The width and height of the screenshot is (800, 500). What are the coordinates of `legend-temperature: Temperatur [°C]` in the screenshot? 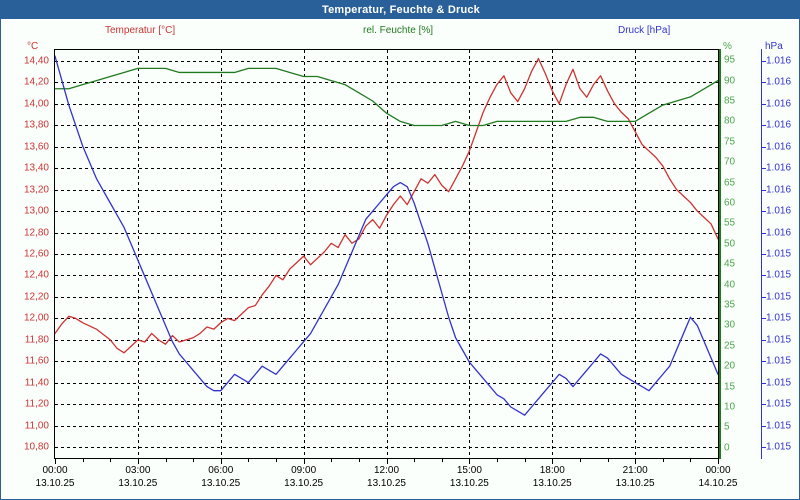 It's located at (140, 30).